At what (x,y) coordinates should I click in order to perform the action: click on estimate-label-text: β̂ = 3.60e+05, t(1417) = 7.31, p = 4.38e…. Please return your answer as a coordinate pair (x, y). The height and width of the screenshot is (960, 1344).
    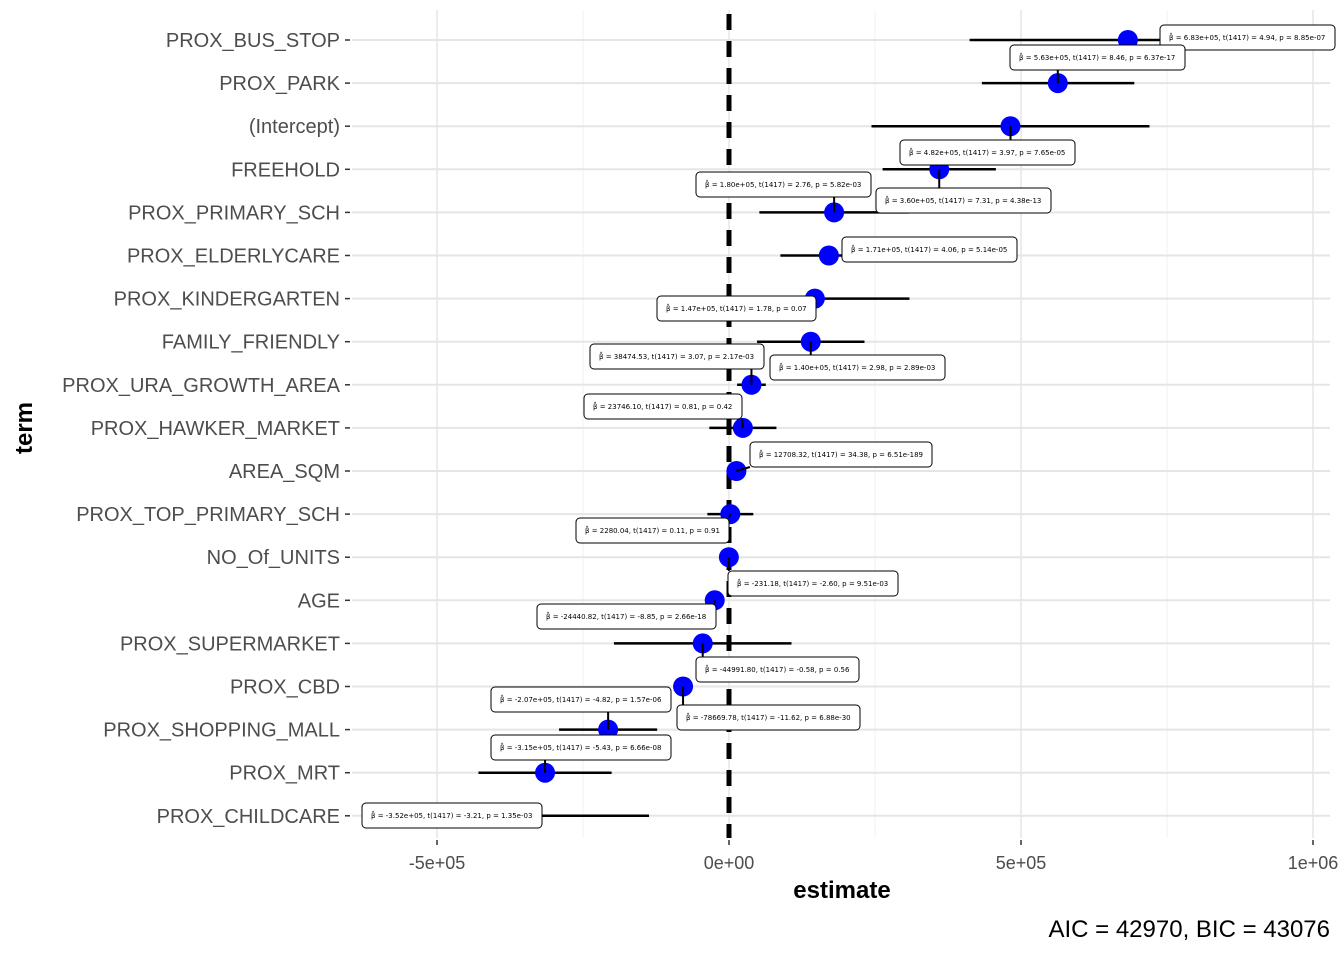
    Looking at the image, I should click on (963, 200).